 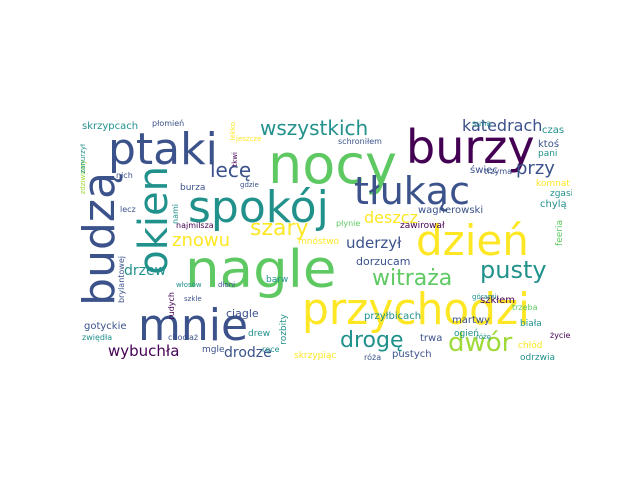 I want to click on word-roza: róża, so click(x=373, y=357).